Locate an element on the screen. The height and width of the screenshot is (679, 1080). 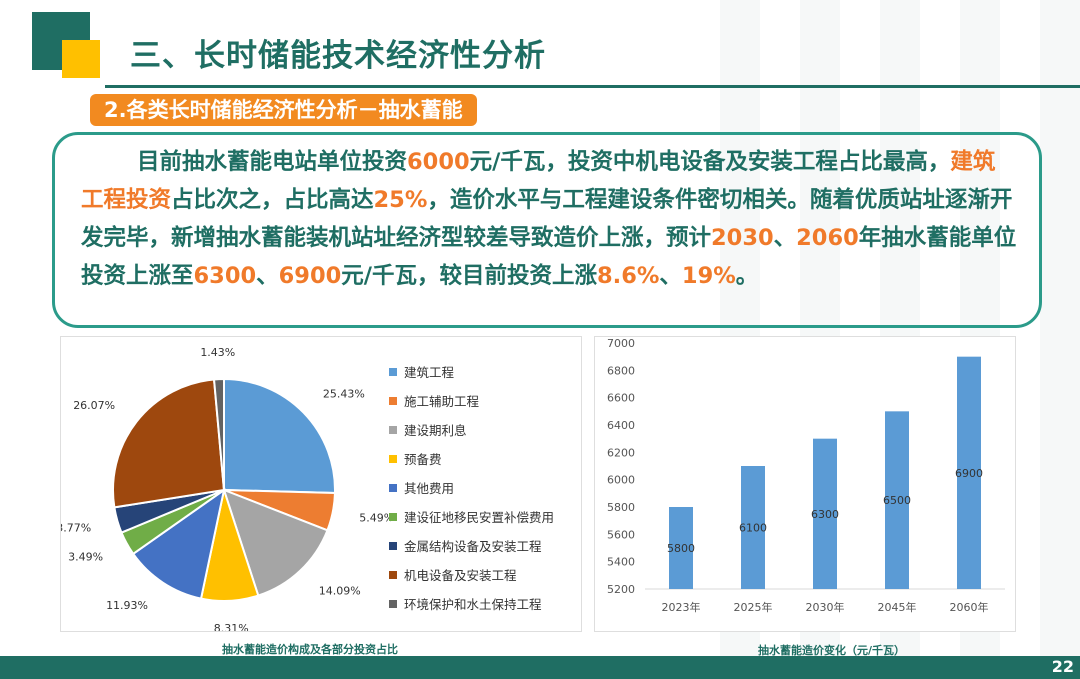
legend-item: 机电设备及安装工程 is located at coordinates (471, 574).